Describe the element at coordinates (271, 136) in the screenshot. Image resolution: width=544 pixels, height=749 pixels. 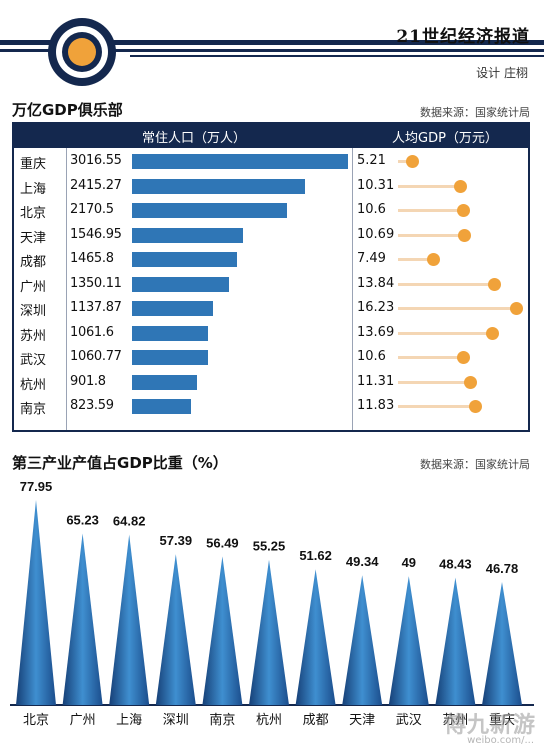
I see `table-header: 常住人口（万人） 人均GDP（万元）` at that location.